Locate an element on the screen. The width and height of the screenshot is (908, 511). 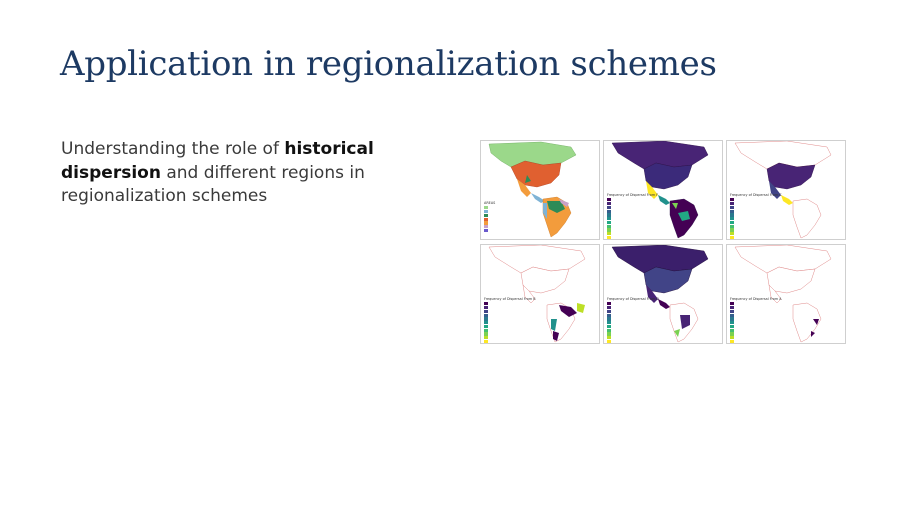
dispersal-c-legend: Frequency of Dispersal From C is located at coordinates (756, 216).